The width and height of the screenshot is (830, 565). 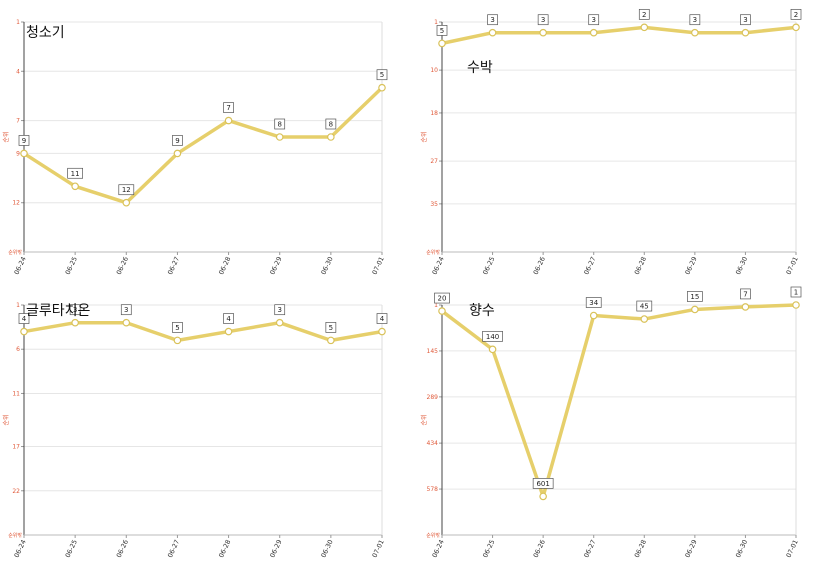 I want to click on data-label-text: 601, so click(x=542, y=484).